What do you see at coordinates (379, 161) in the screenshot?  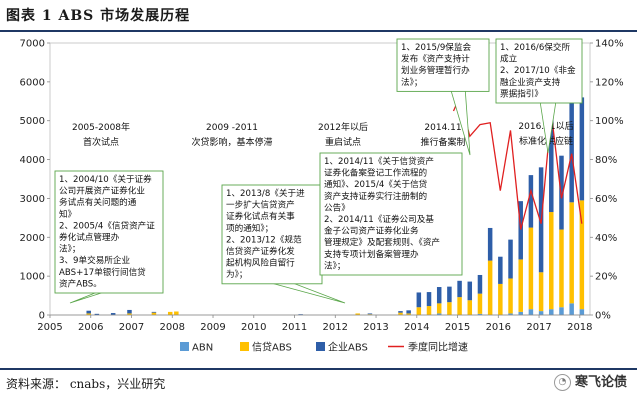 I see `callout-line: 1、2014/11《关于信贷资产` at bounding box center [379, 161].